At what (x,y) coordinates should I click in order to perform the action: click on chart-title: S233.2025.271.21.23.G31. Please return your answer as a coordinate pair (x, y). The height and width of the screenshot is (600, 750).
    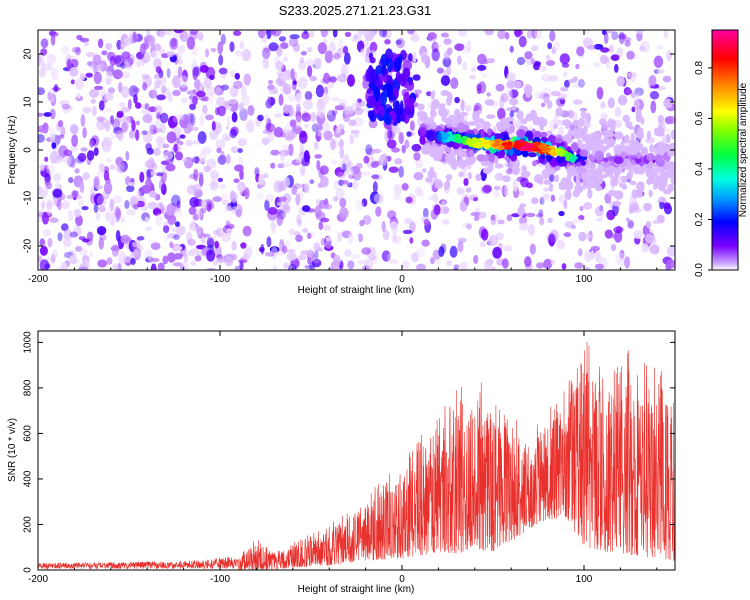
    Looking at the image, I should click on (355, 10).